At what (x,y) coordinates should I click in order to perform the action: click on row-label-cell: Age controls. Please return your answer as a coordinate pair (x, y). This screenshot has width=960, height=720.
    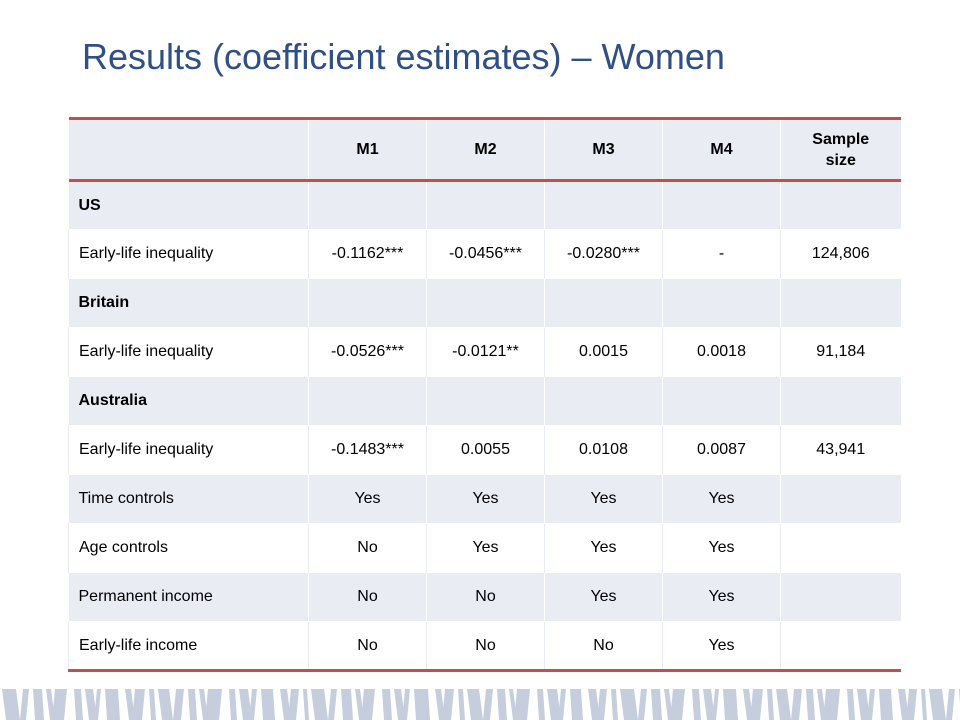
    Looking at the image, I should click on (188, 548).